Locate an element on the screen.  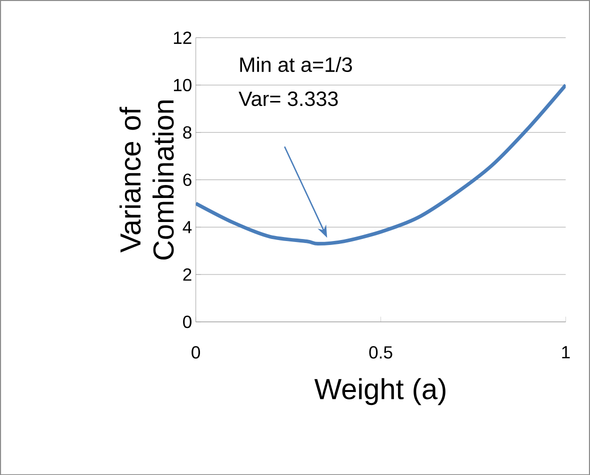
y-axis-title: Variance of Combination is located at coordinates (146, 180).